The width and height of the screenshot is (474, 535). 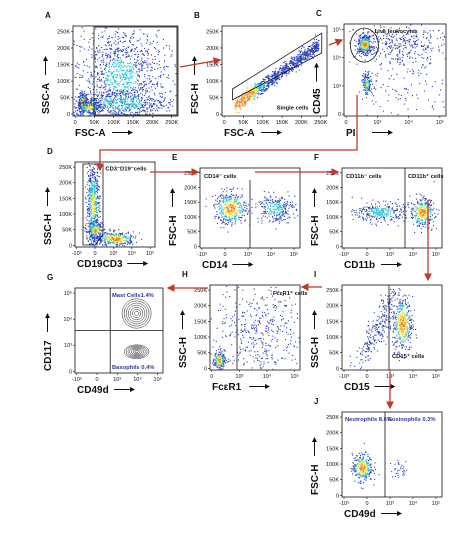 I want to click on y-tick-label: 250K, so click(x=65, y=168).